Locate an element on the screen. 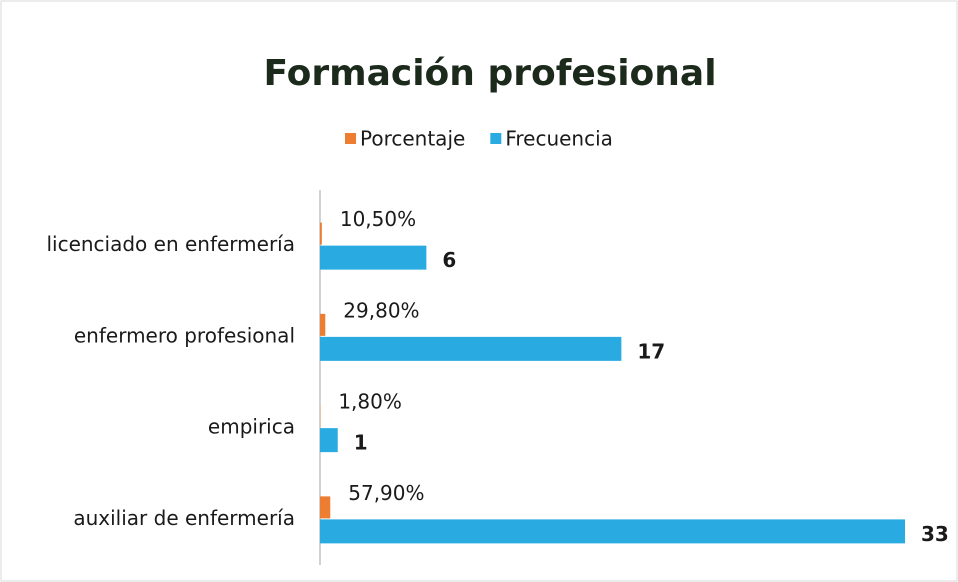 The image size is (958, 582). legend-label: Frecuencia is located at coordinates (559, 139).